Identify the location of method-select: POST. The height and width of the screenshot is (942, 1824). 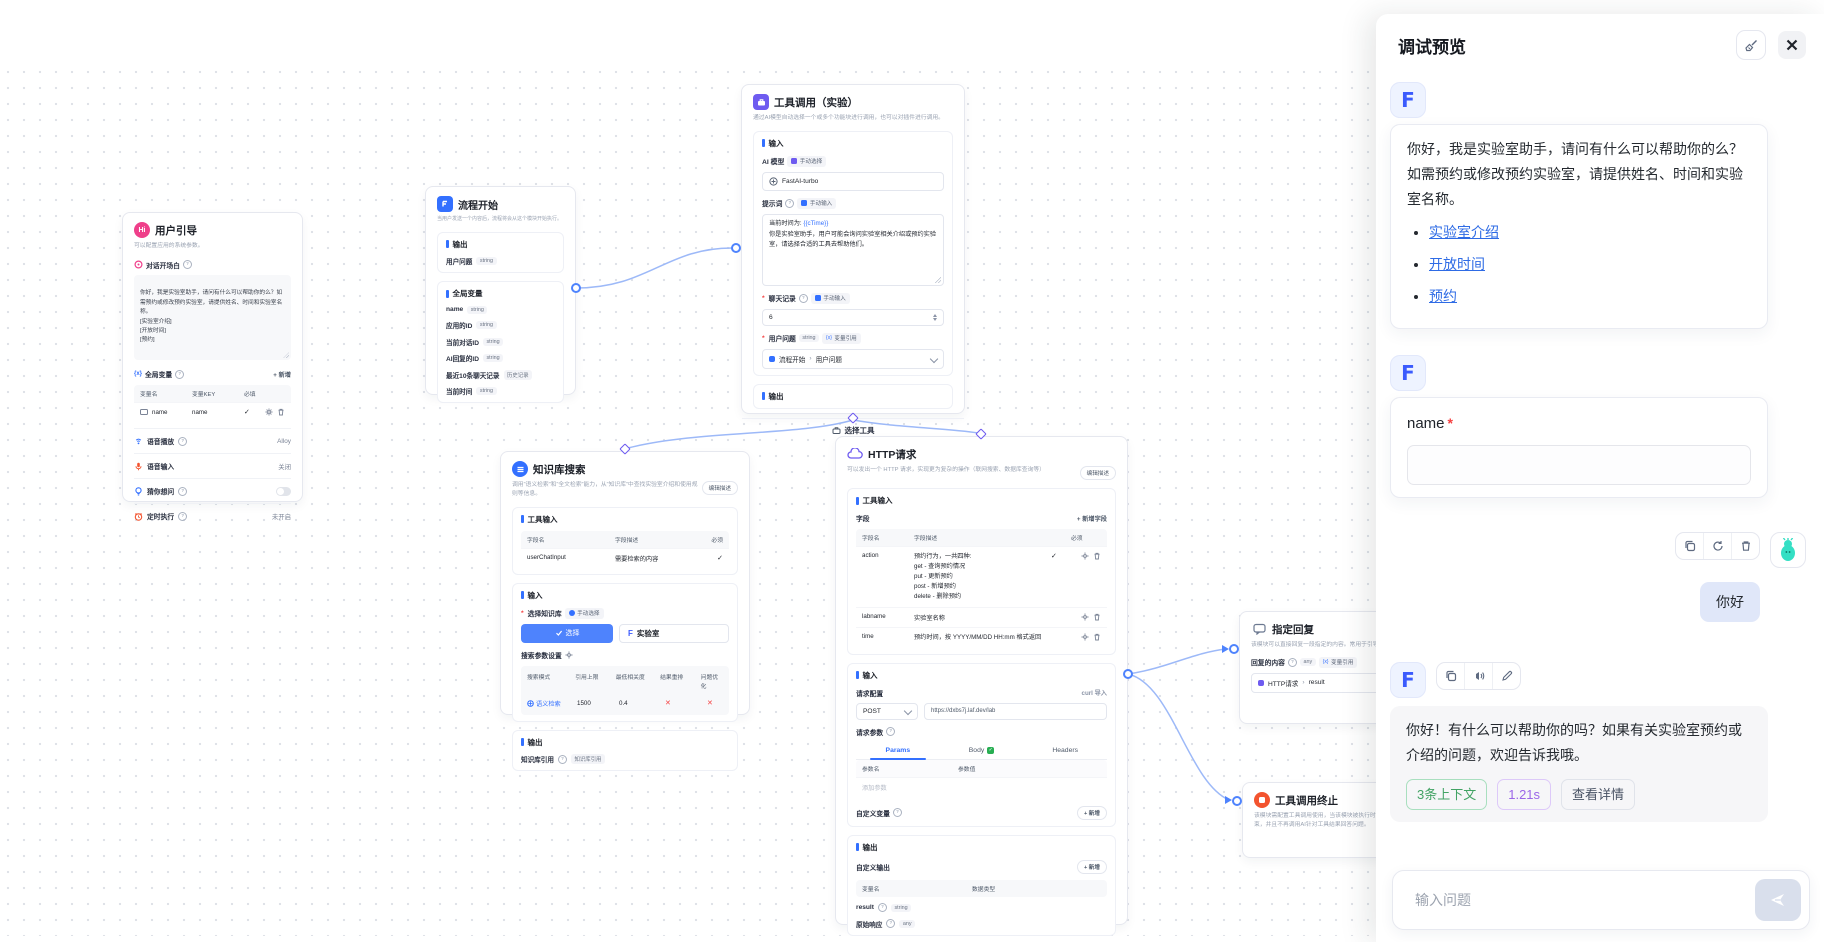
(887, 711).